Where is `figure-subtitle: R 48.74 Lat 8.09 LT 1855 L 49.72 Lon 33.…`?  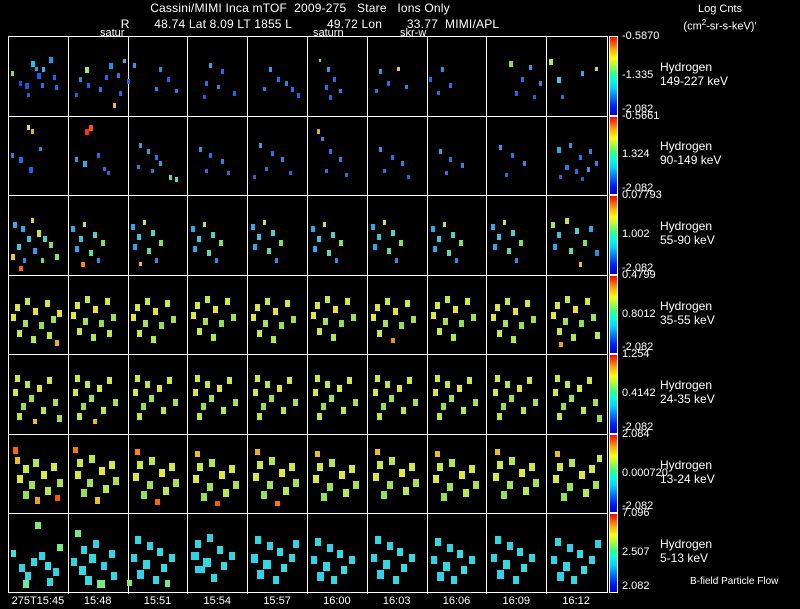
figure-subtitle: R 48.74 Lat 8.09 LT 1855 L 49.72 Lon 33.… is located at coordinates (310, 24).